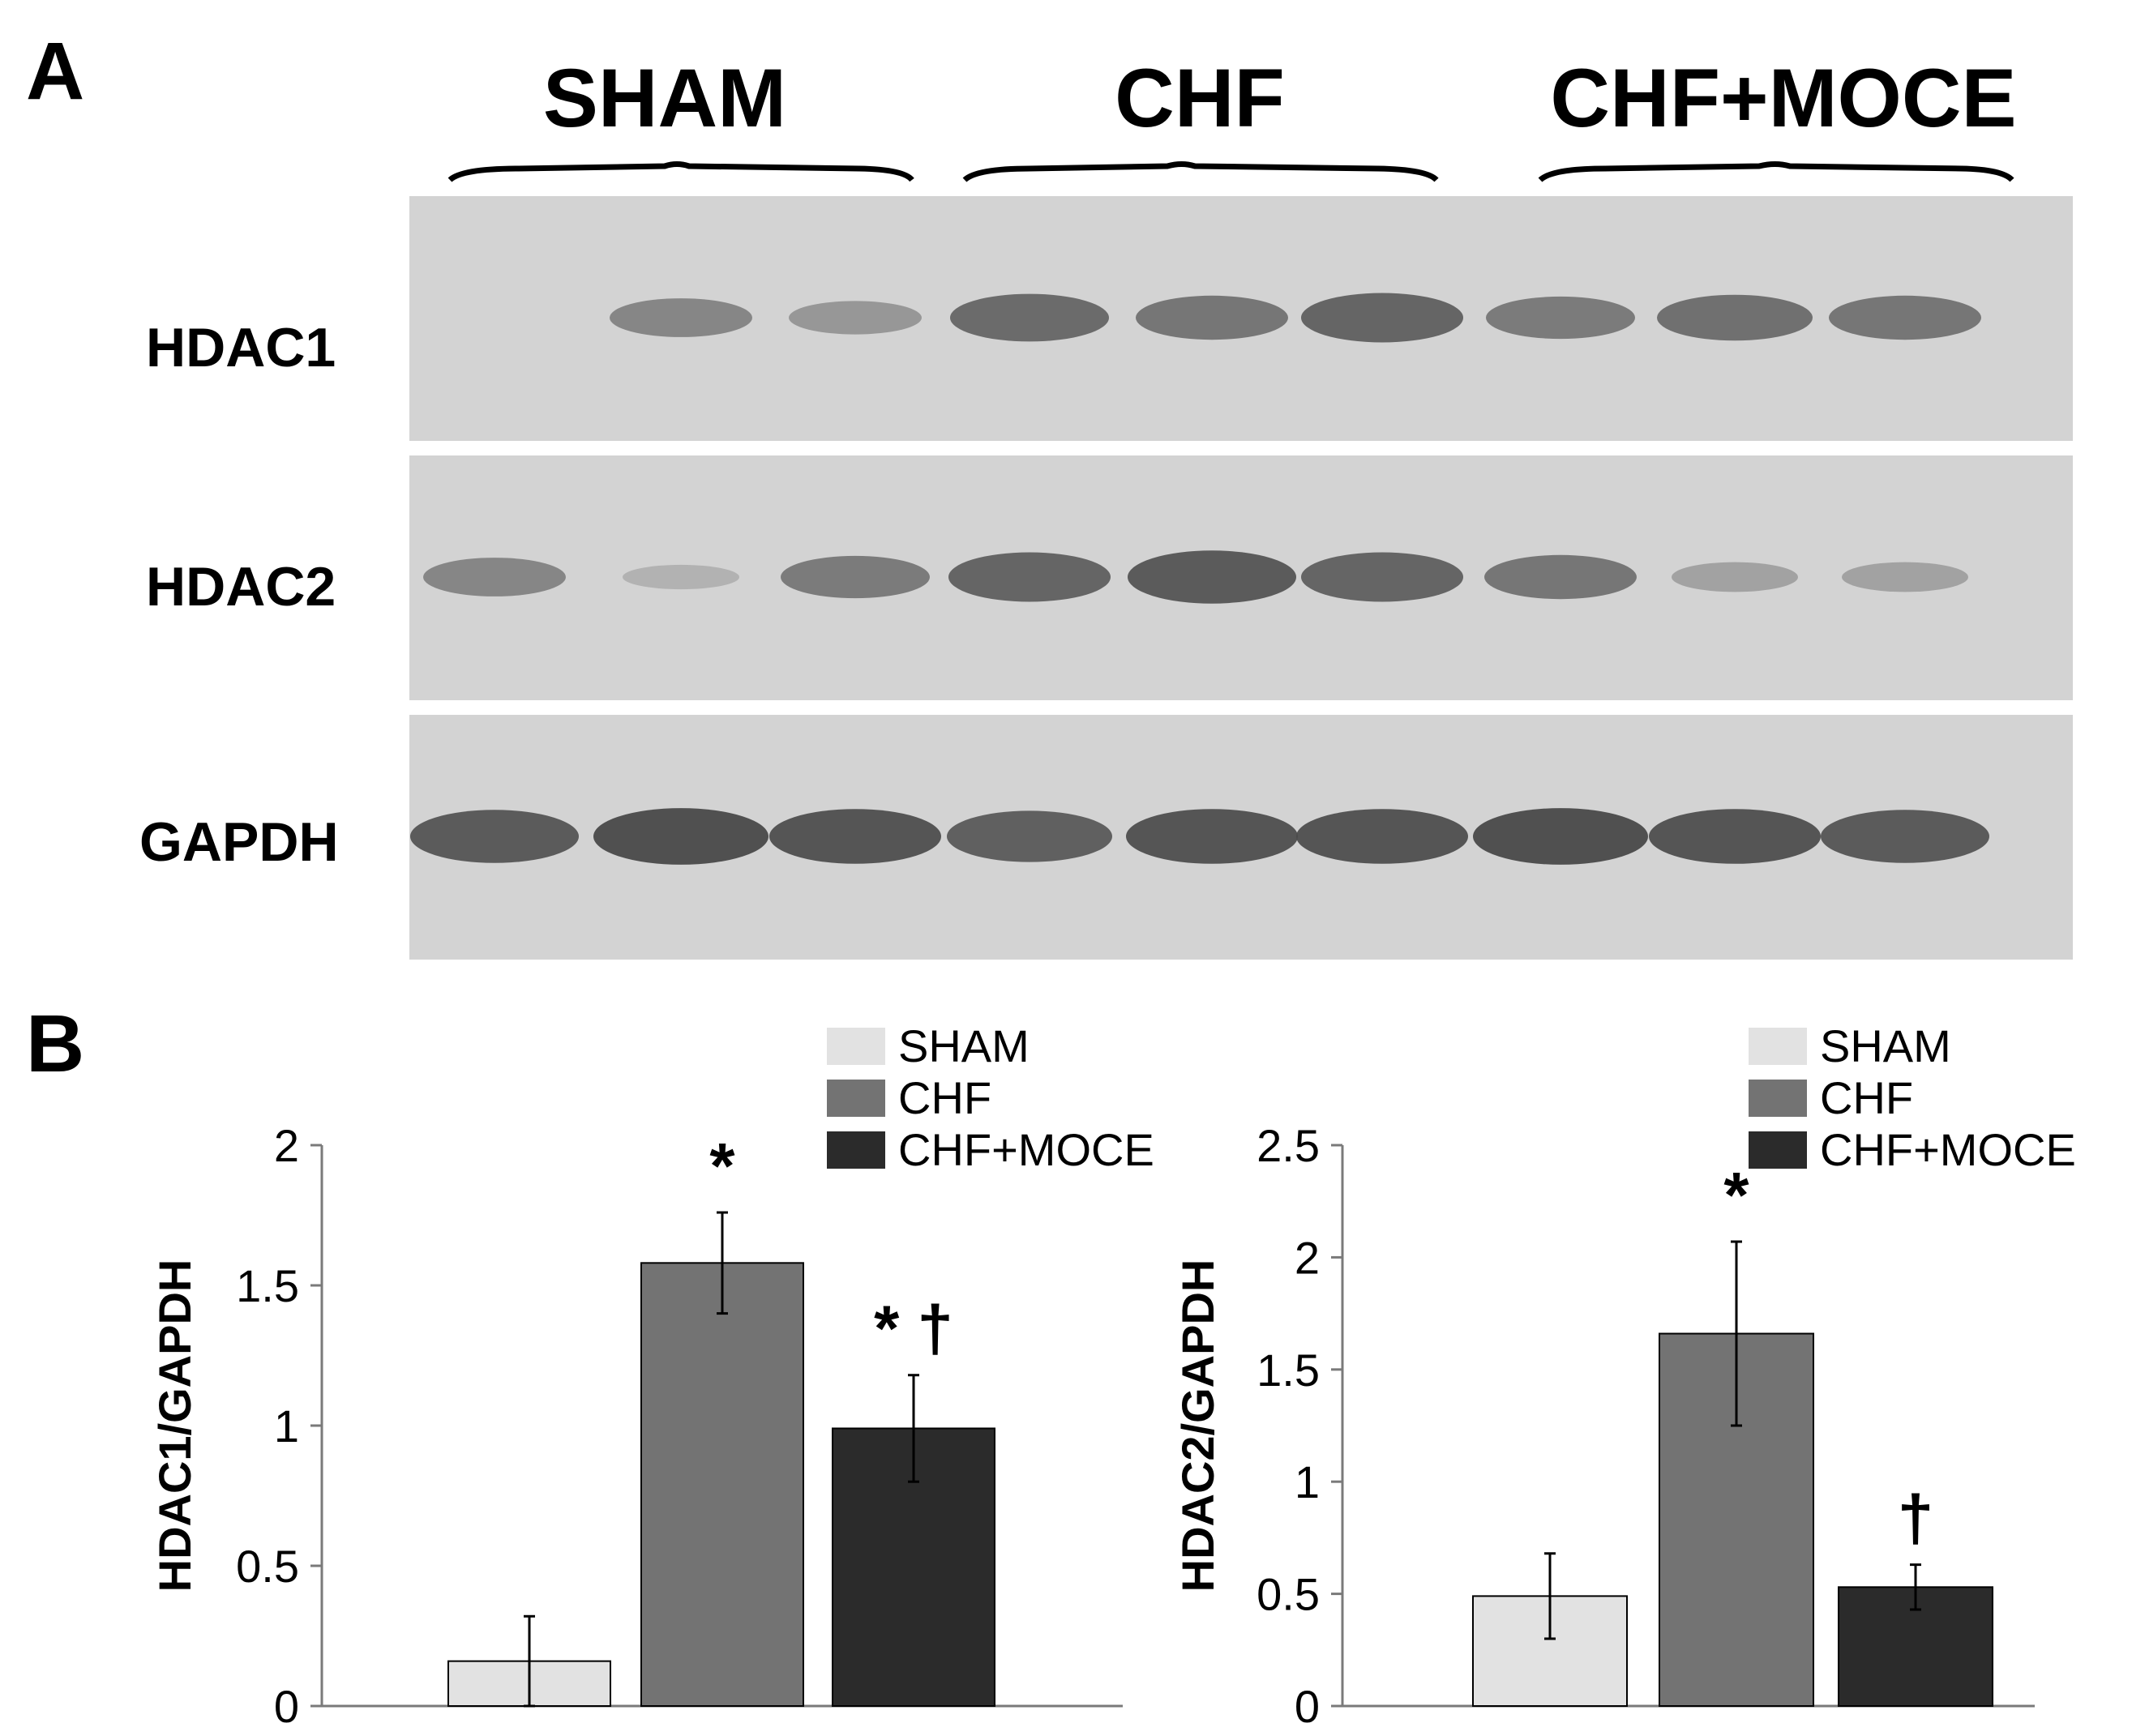 The height and width of the screenshot is (1736, 2132). What do you see at coordinates (664, 98) in the screenshot?
I see `group-label-sham: SHAM` at bounding box center [664, 98].